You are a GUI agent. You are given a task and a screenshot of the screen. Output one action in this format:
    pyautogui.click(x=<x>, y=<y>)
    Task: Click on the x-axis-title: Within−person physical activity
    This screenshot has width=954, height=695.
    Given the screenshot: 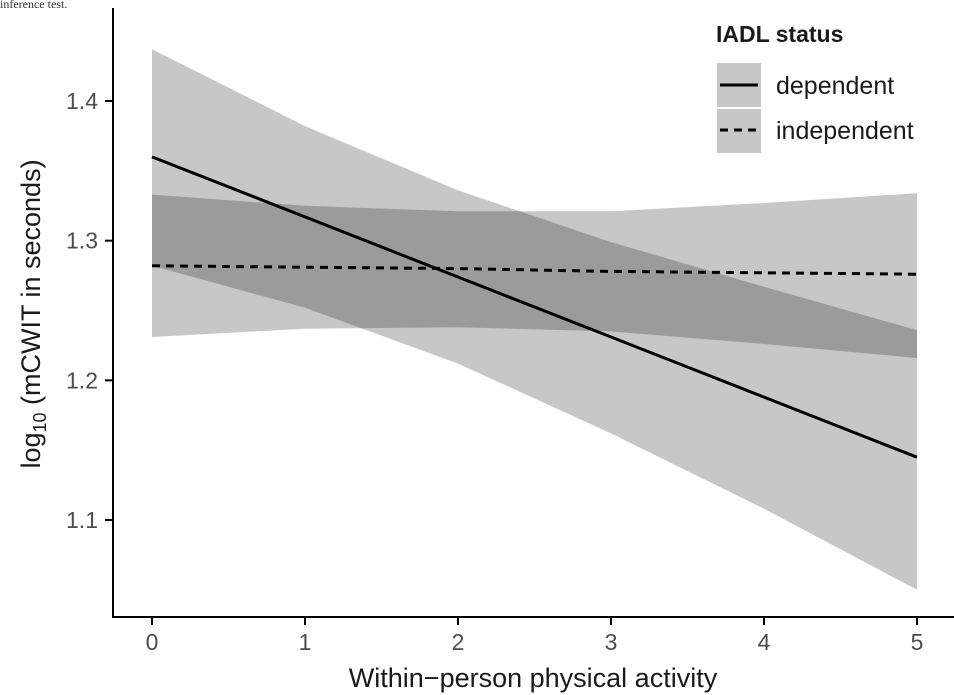 What is the action you would take?
    pyautogui.click(x=533, y=678)
    